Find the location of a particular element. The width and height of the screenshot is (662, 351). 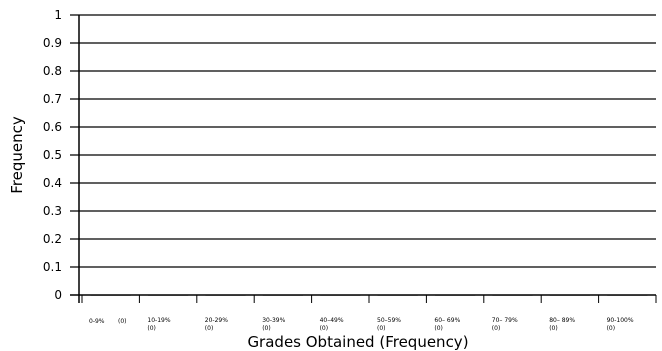

y-tick-label: 0.4 is located at coordinates (52, 183).